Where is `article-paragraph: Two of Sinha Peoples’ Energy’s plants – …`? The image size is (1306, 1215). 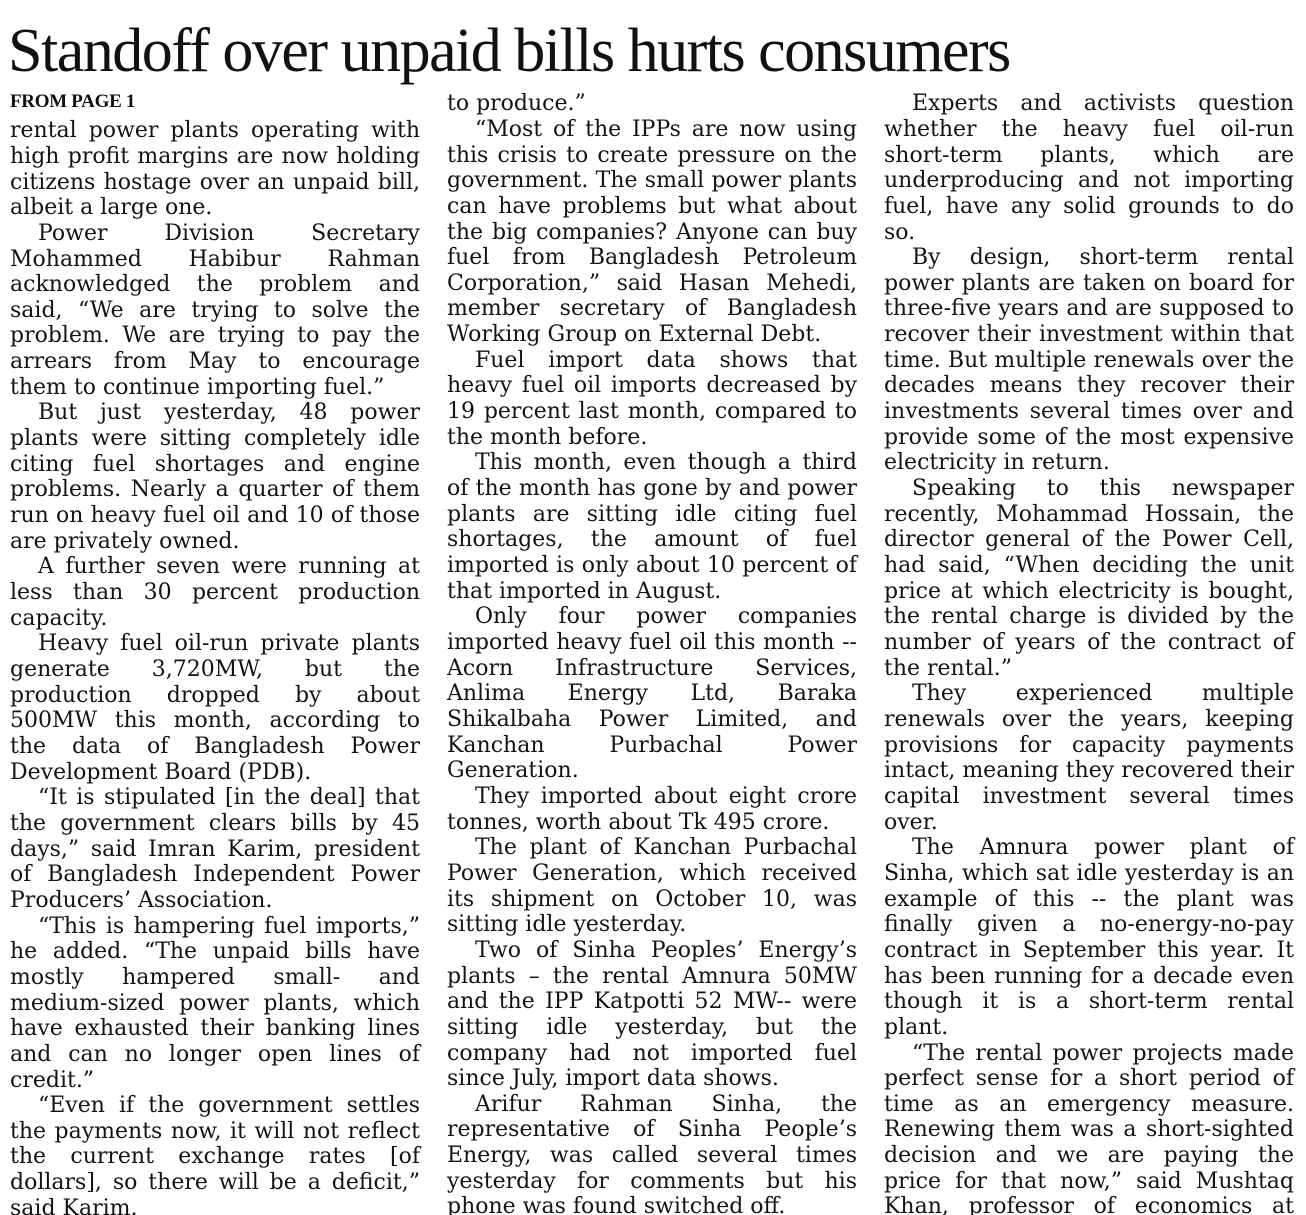 article-paragraph: Two of Sinha Peoples’ Energy’s plants – … is located at coordinates (652, 1014).